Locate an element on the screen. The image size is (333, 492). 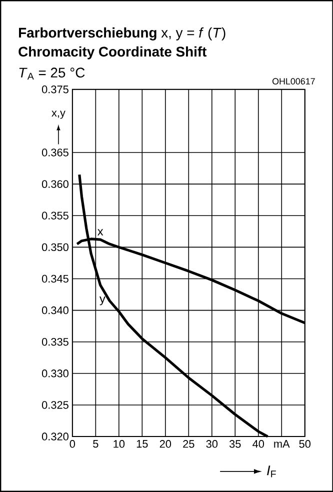
x-tick-label: 30 is located at coordinates (212, 444).